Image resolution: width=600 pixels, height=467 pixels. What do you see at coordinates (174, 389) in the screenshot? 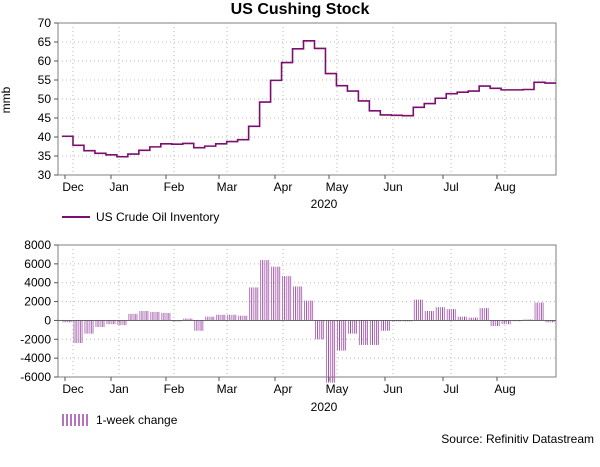
I see `bottom-x-tick-label: Feb` at bounding box center [174, 389].